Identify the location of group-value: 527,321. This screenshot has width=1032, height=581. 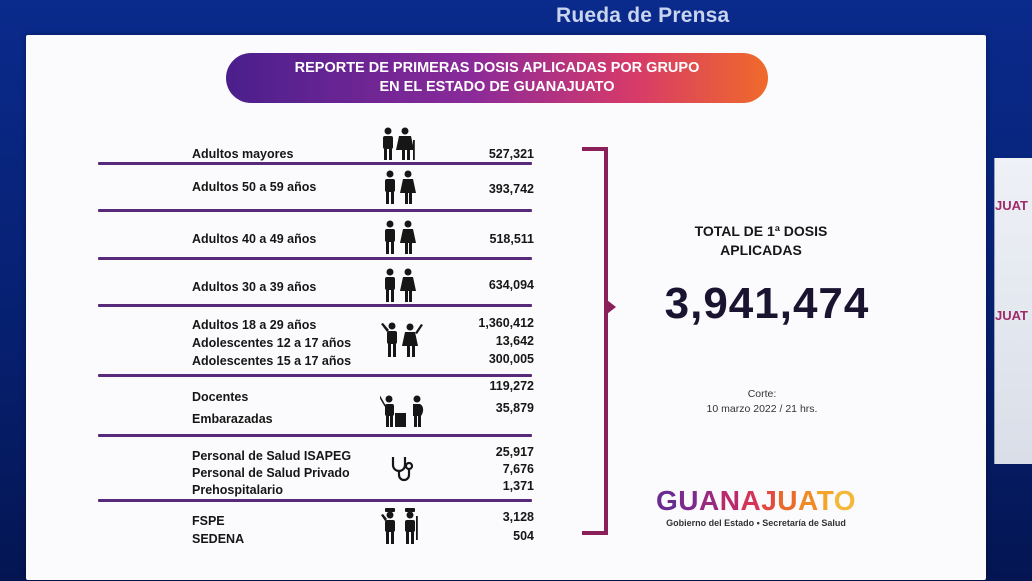
(511, 154).